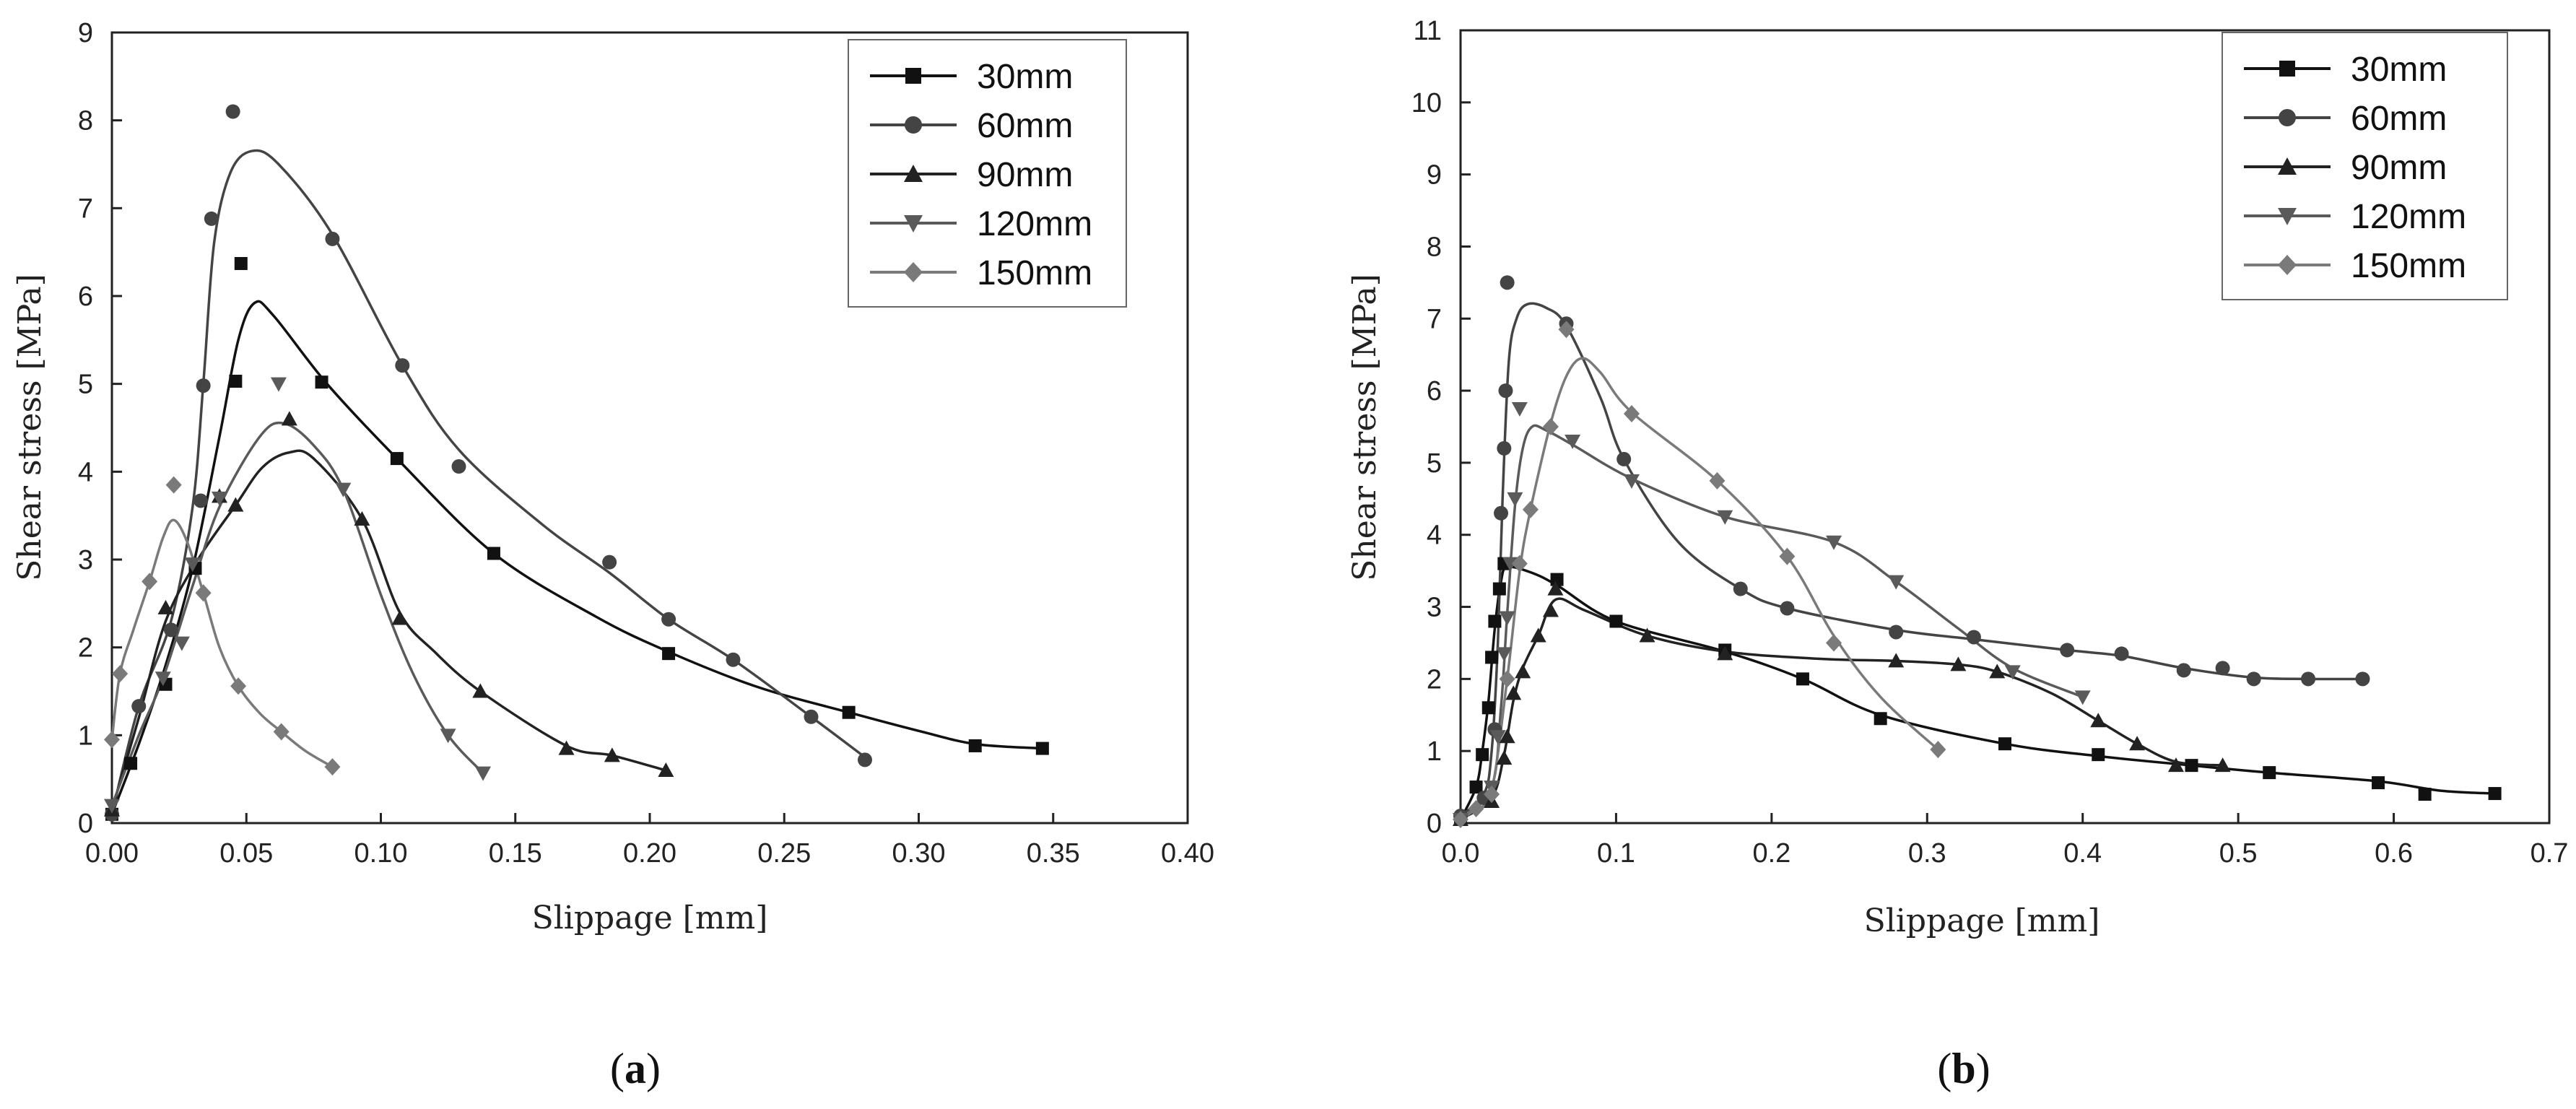  What do you see at coordinates (972, 77) in the screenshot?
I see `legend-item-30mm: 30mm` at bounding box center [972, 77].